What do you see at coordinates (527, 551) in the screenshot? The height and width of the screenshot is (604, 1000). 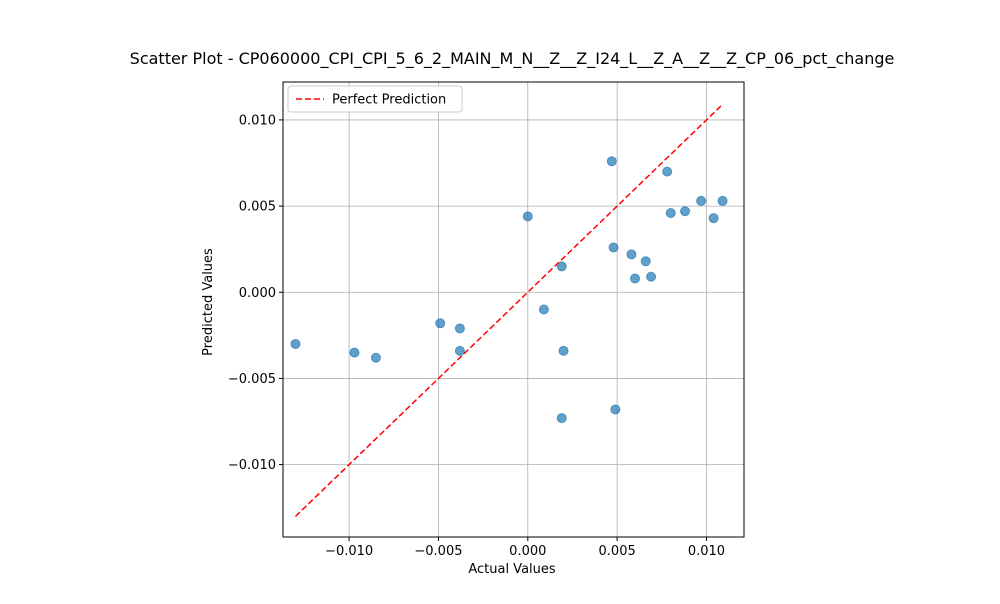 I see `x-tick-label: 0.000` at bounding box center [527, 551].